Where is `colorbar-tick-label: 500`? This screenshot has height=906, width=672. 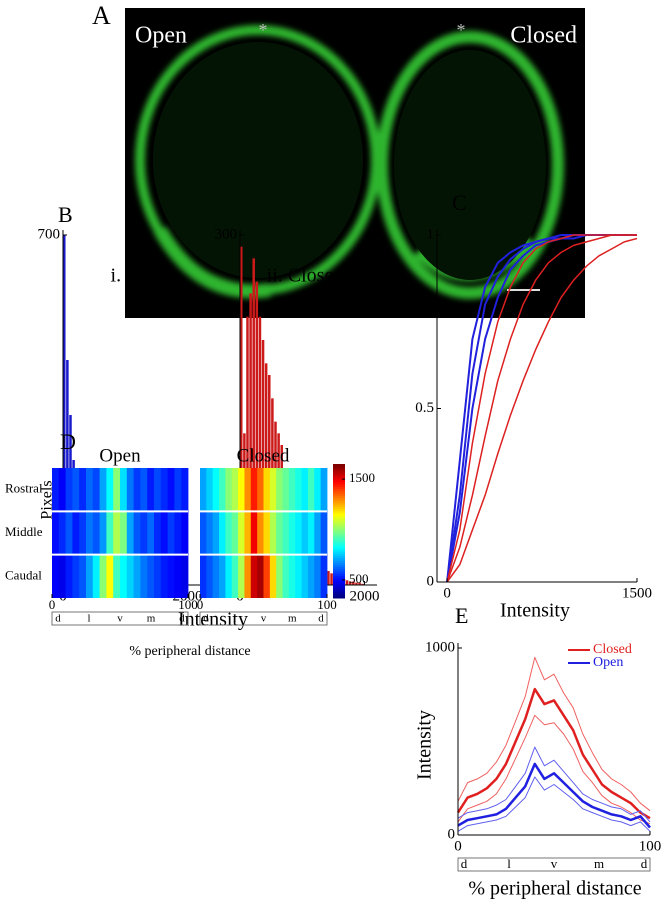 colorbar-tick-label: 500 is located at coordinates (359, 578).